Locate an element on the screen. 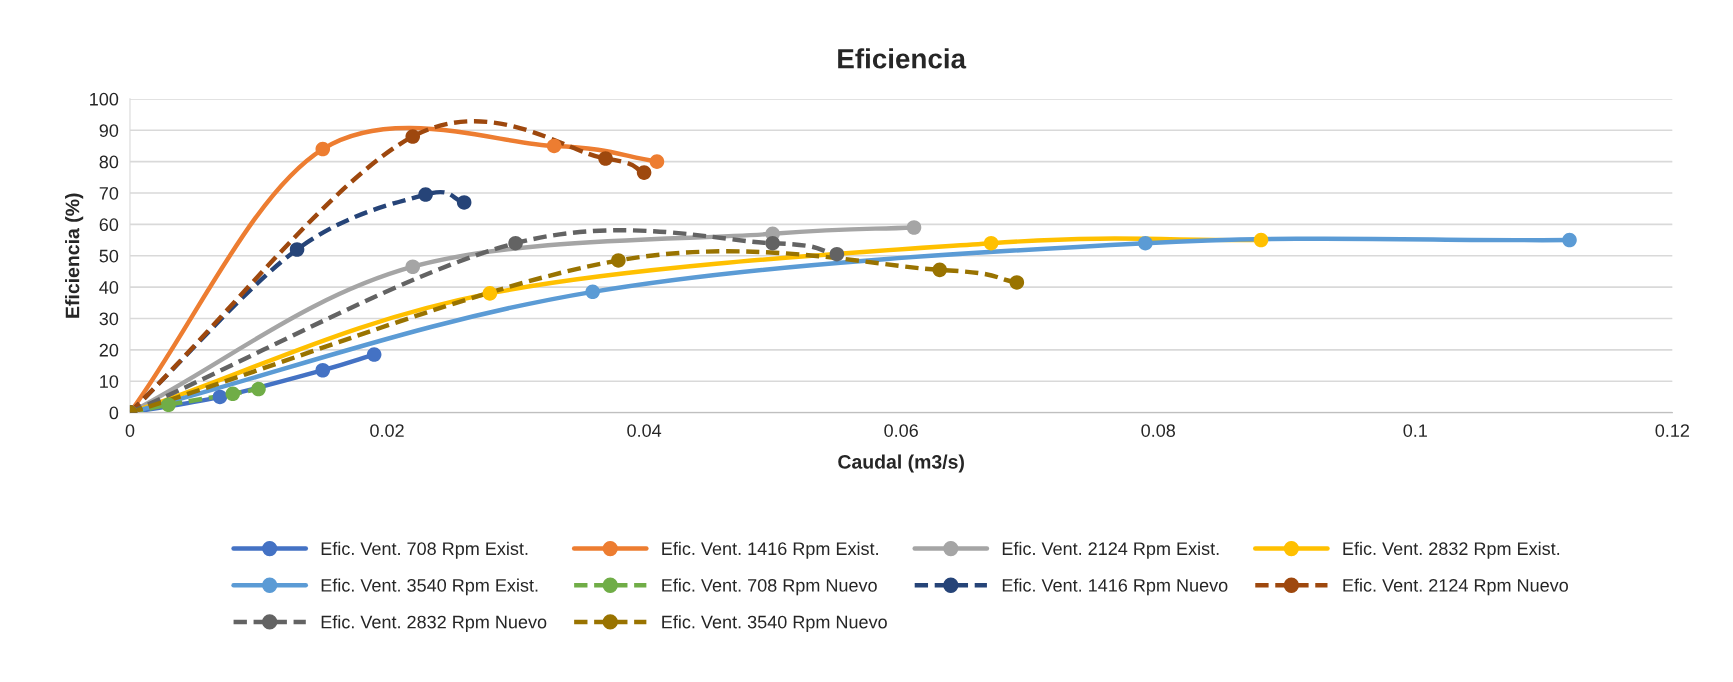 The image size is (1733, 682). y-tick-label: 100 is located at coordinates (104, 99).